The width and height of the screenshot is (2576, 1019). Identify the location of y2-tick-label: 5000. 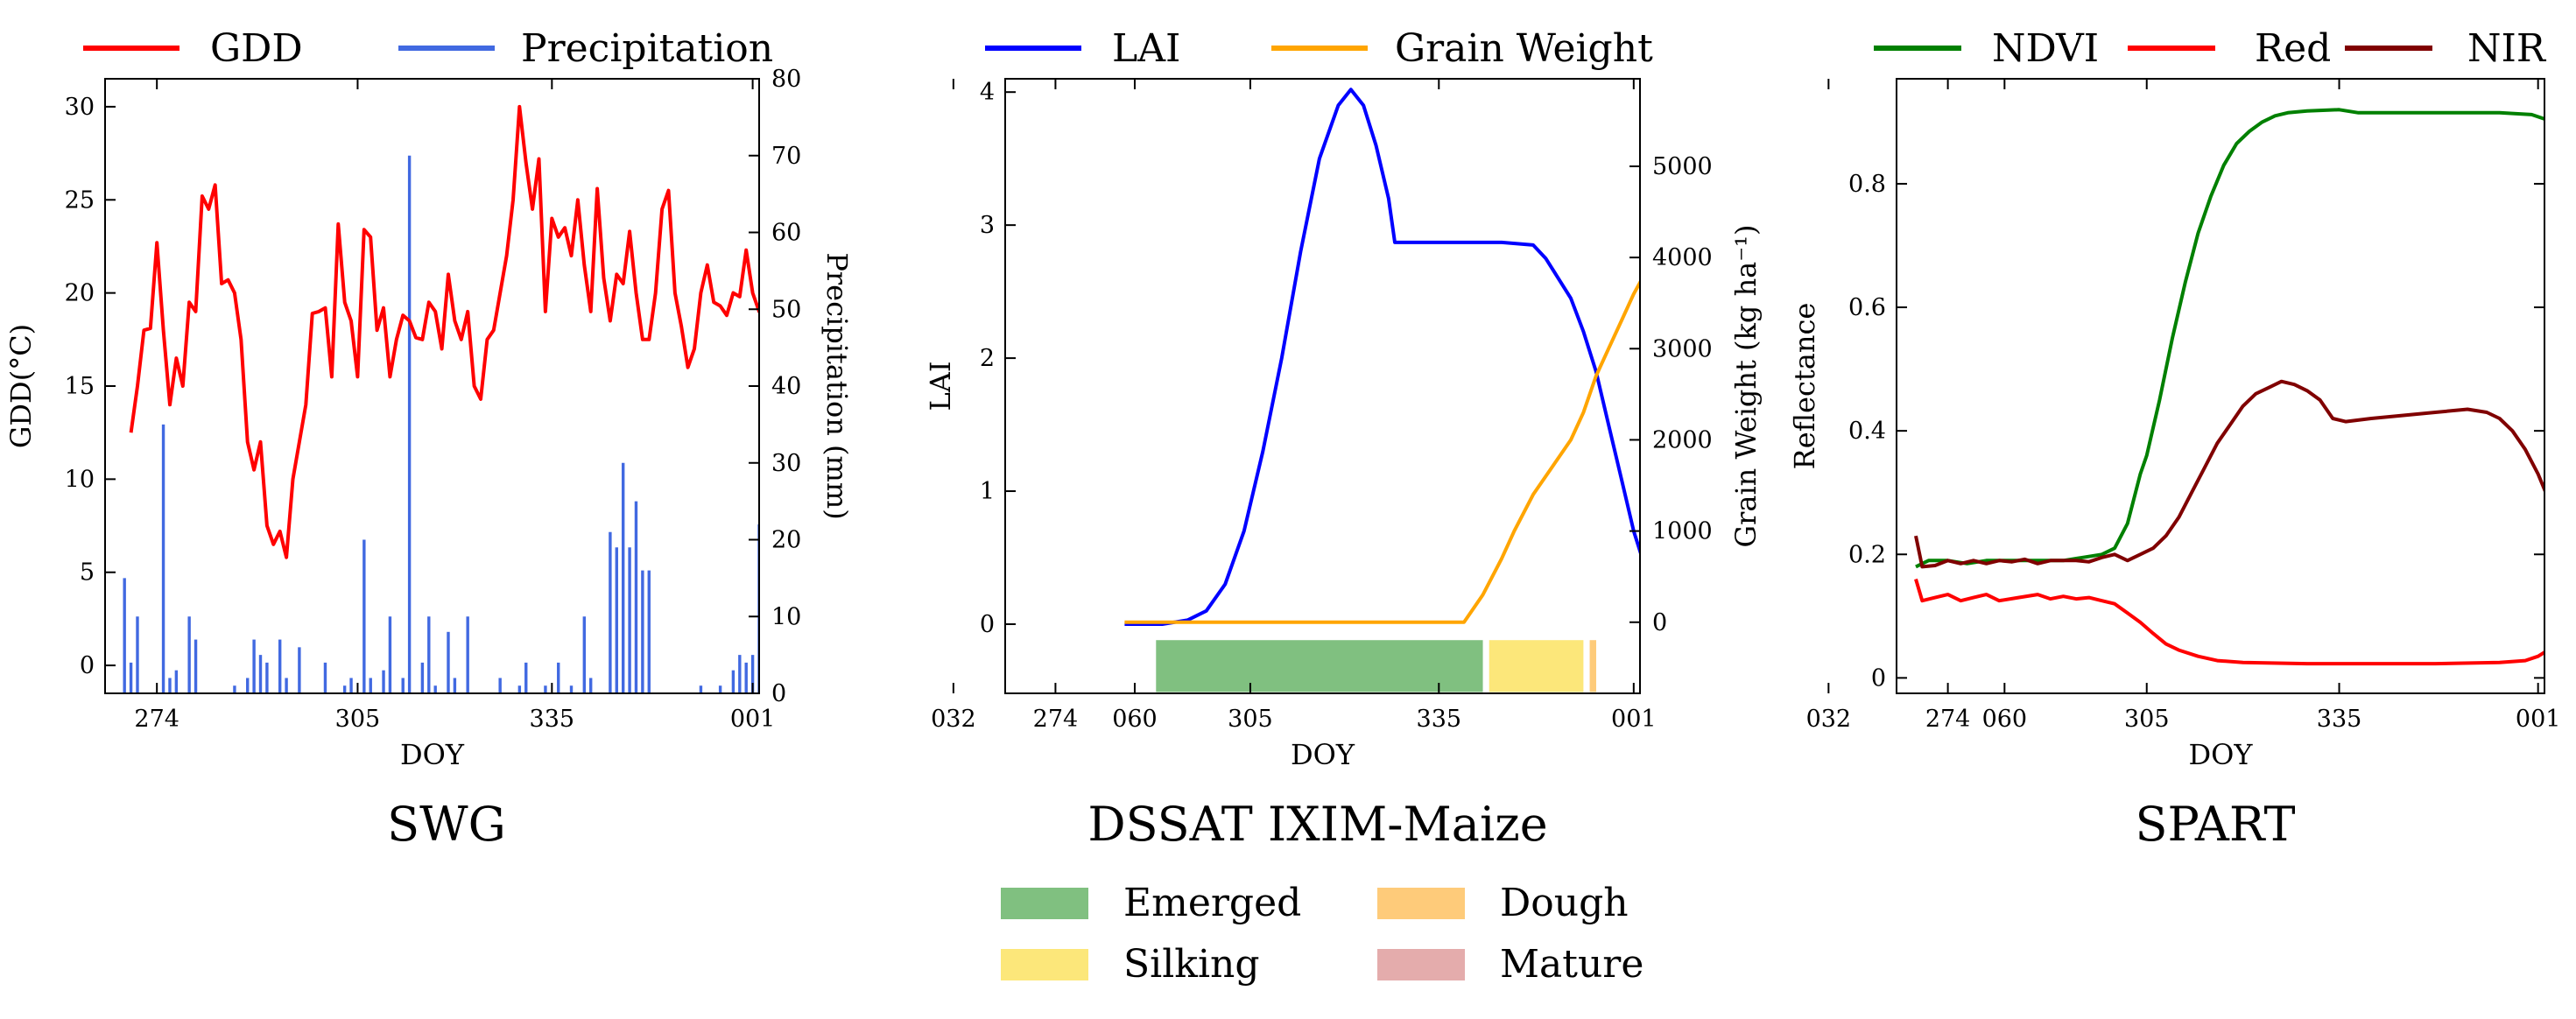
(1682, 166).